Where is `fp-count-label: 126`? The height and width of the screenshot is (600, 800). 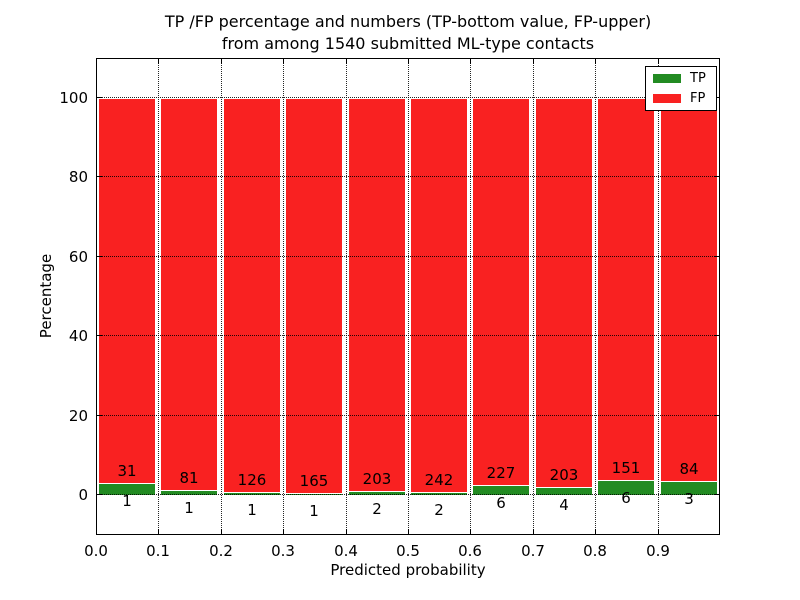 fp-count-label: 126 is located at coordinates (252, 479).